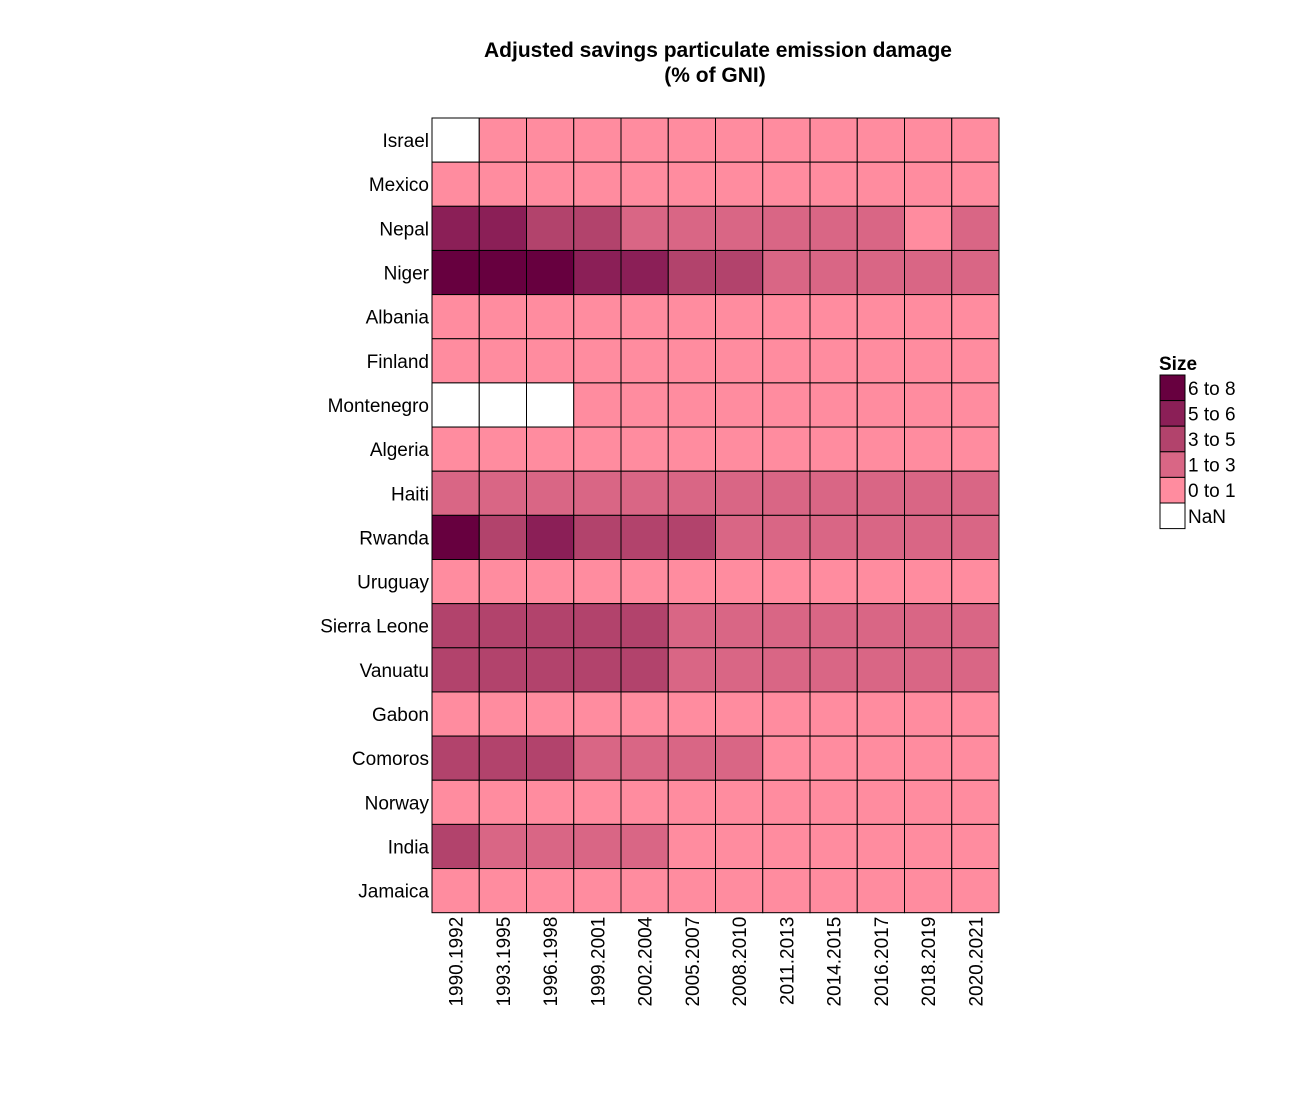 The image size is (1300, 1100). I want to click on legend-label: 5 to 6, so click(1212, 414).